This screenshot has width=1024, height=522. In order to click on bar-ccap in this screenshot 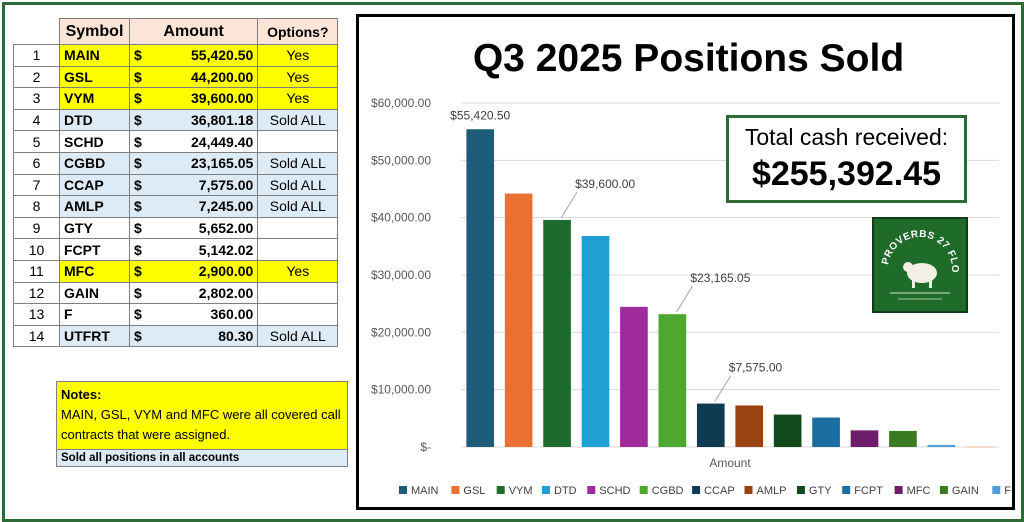, I will do `click(710, 425)`.